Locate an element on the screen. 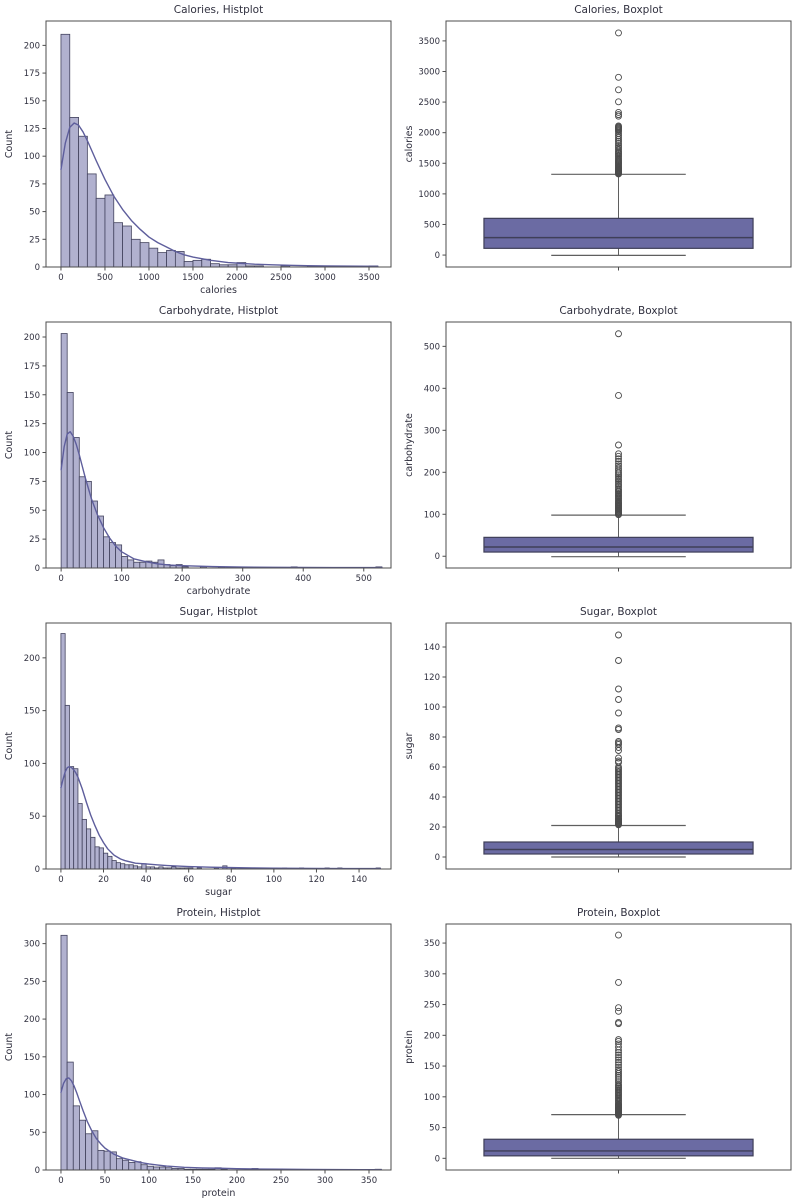  y-tick-label: 175 is located at coordinates (32, 74).